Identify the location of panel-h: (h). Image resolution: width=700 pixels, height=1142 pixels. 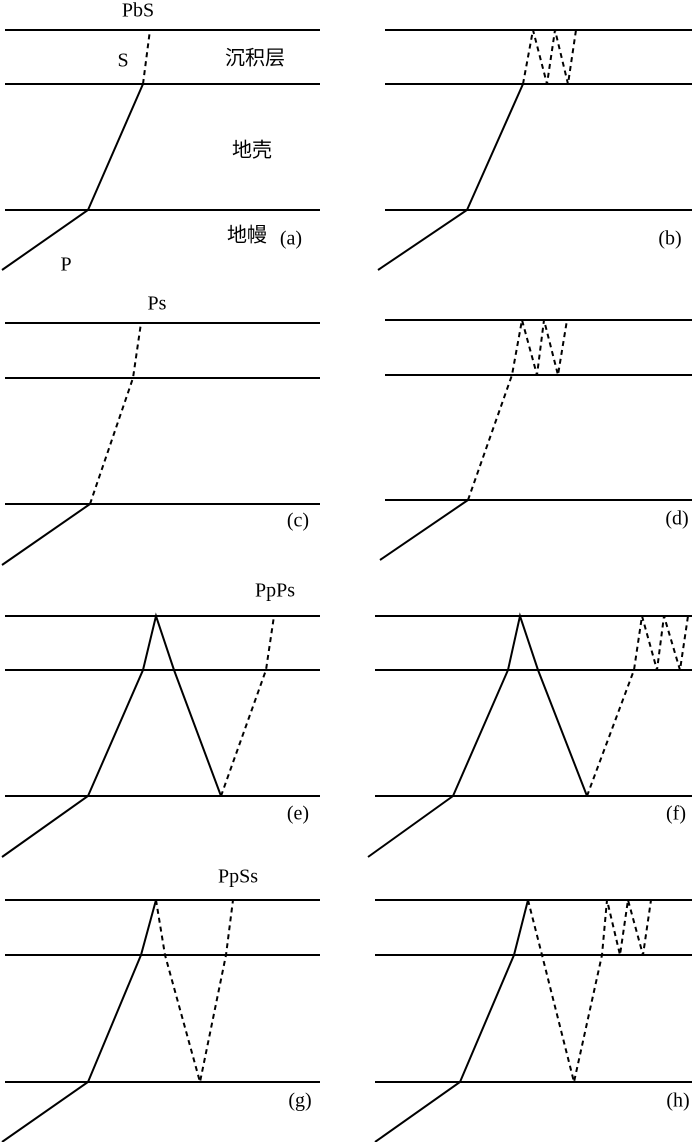
(533, 1020).